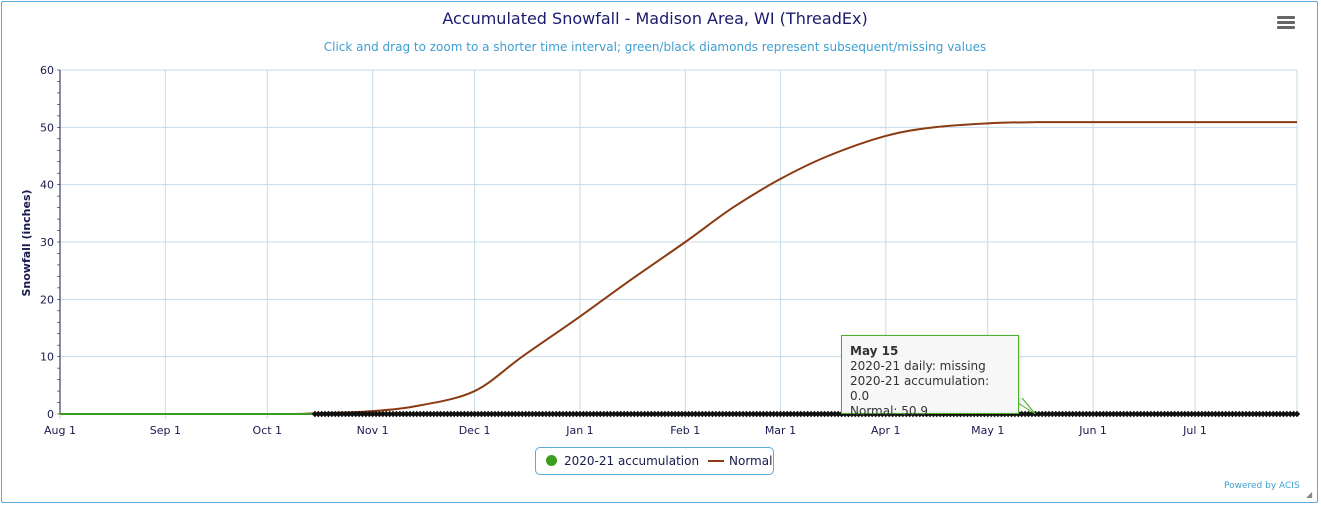  Describe the element at coordinates (685, 430) in the screenshot. I see `x-tick-label: Feb 1` at that location.